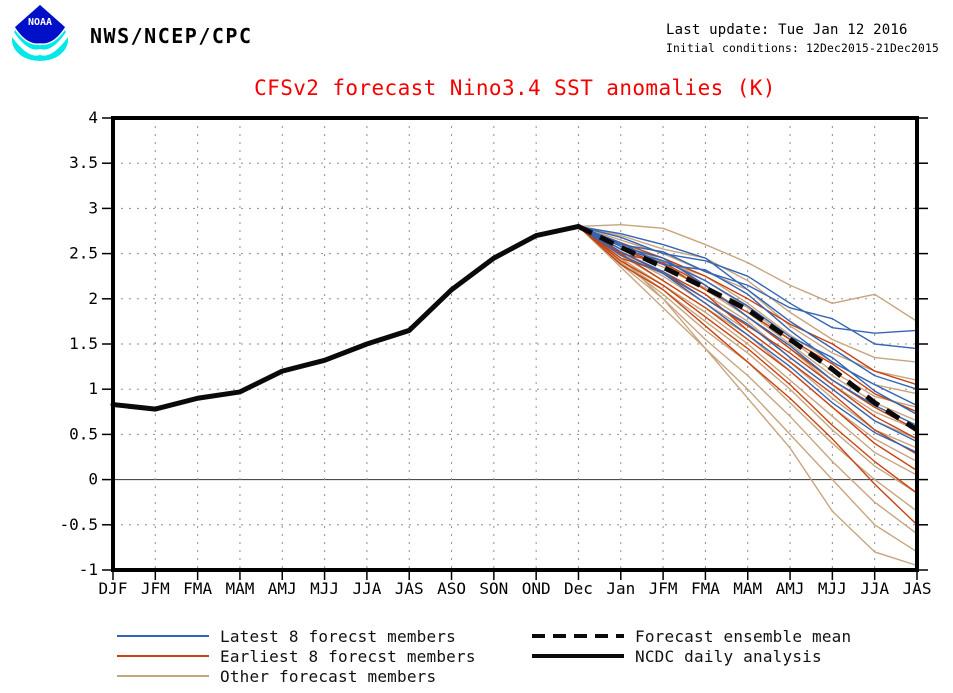 The image size is (953, 693). I want to click on legend-label: Other forecast members, so click(328, 676).